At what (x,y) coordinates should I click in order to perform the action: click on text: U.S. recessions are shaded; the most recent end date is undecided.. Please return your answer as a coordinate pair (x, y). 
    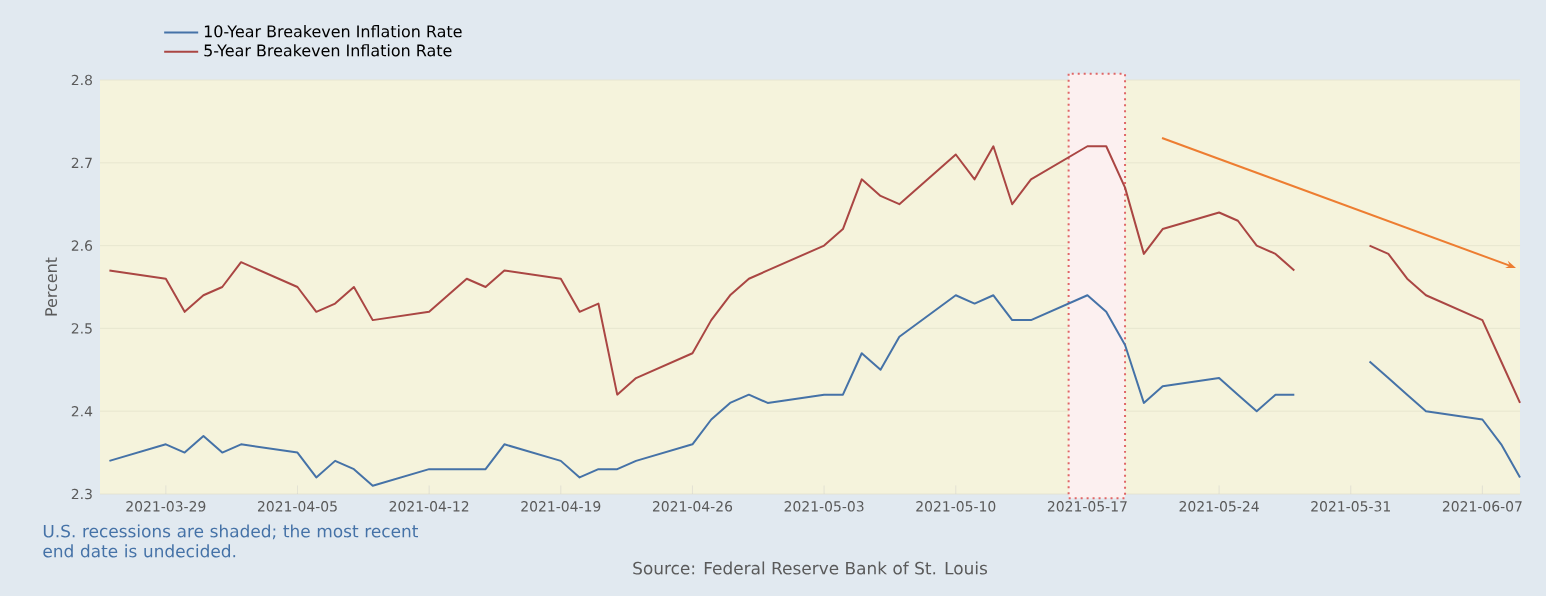
    Looking at the image, I should click on (231, 541).